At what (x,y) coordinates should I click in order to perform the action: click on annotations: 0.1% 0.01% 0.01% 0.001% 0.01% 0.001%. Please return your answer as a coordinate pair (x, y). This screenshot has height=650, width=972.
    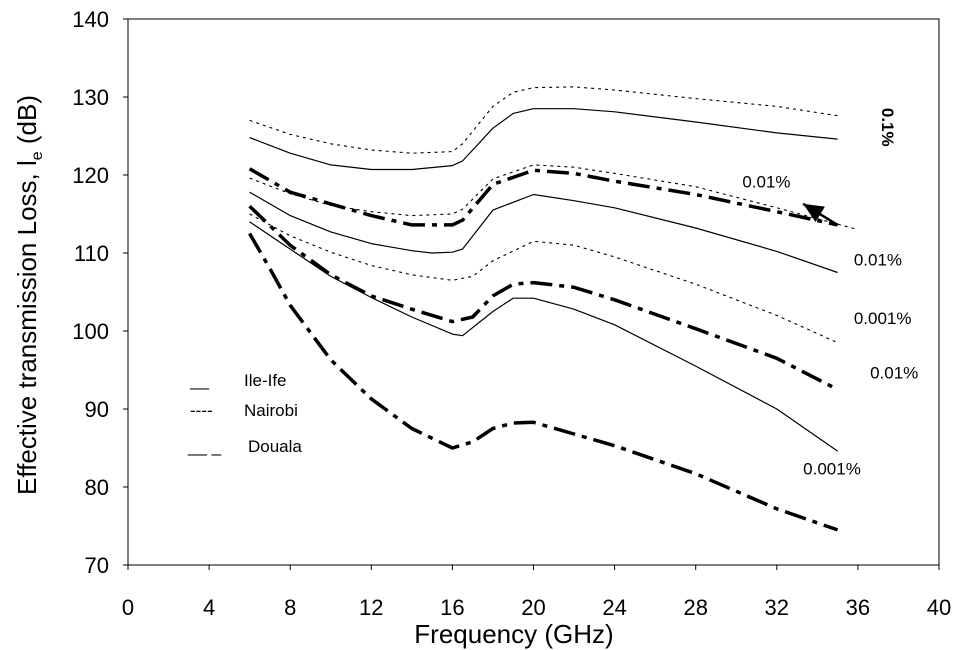
    Looking at the image, I should click on (830, 293).